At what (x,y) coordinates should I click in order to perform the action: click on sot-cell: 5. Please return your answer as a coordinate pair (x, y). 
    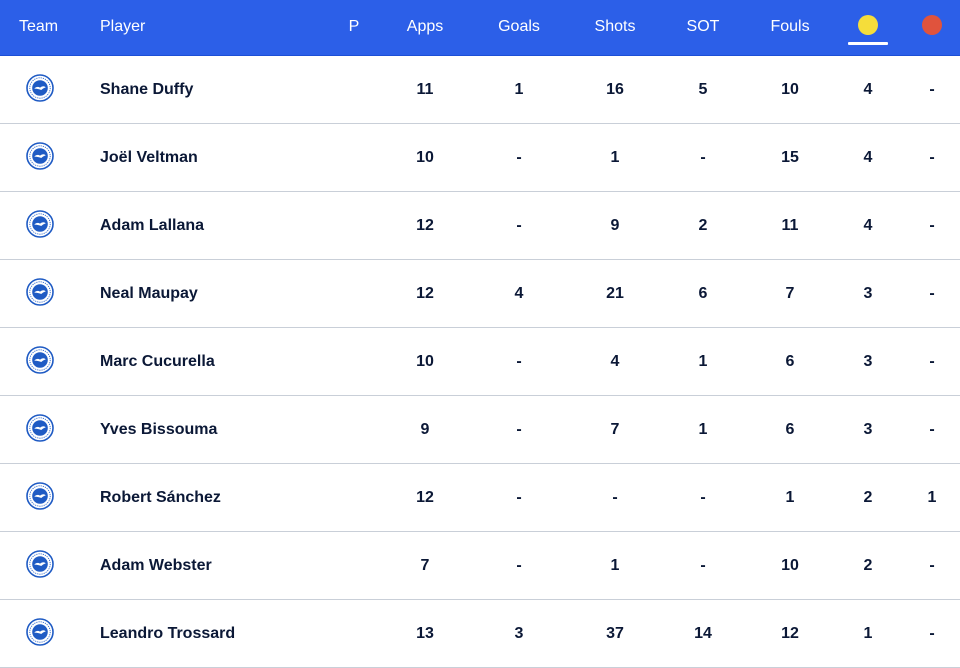
    Looking at the image, I should click on (703, 89).